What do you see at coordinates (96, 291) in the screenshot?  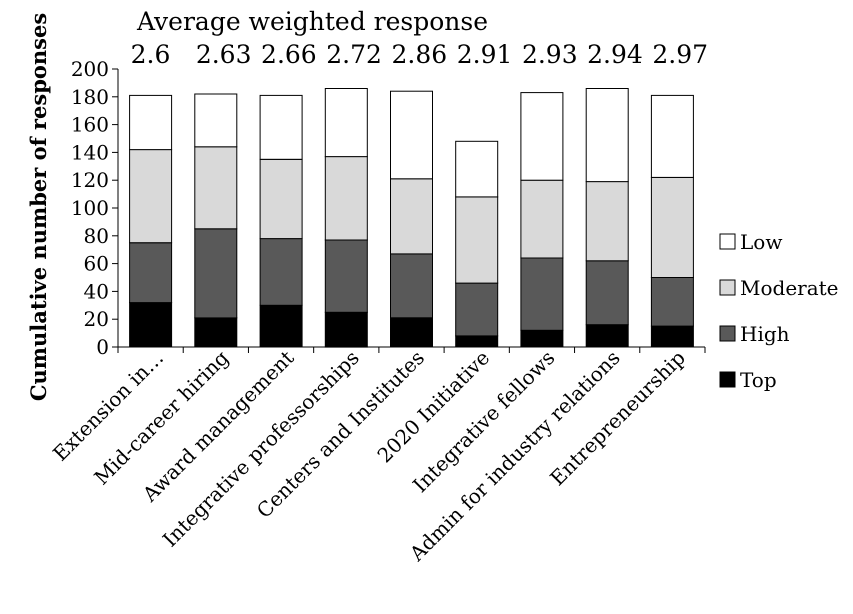 I see `y-tick-label: 40` at bounding box center [96, 291].